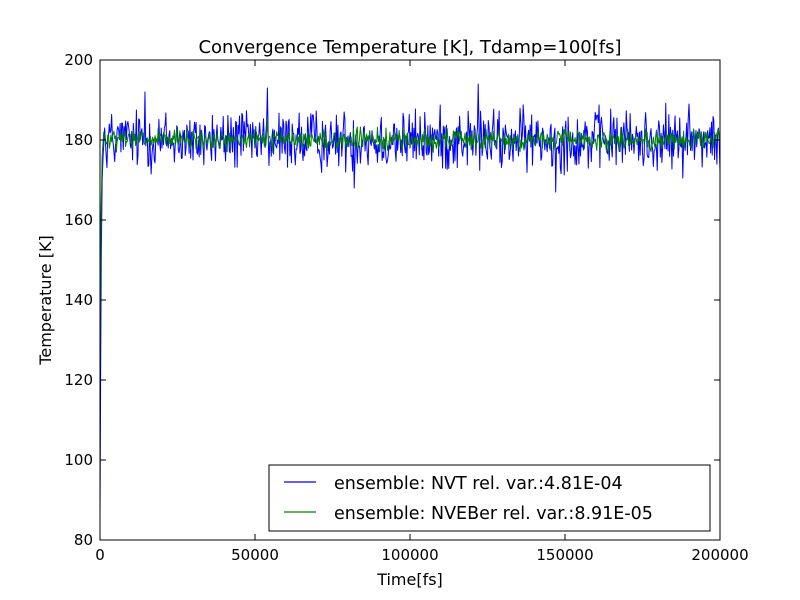 This screenshot has width=800, height=600. What do you see at coordinates (78, 300) in the screenshot?
I see `y-tick-label: 140` at bounding box center [78, 300].